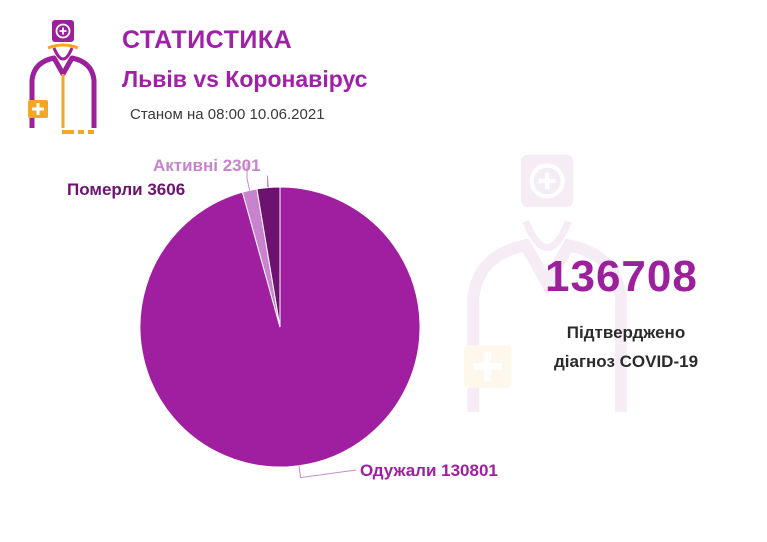 The height and width of the screenshot is (542, 767). Describe the element at coordinates (227, 114) in the screenshot. I see `date-text: Станом на 08:00 10.06.2021` at that location.